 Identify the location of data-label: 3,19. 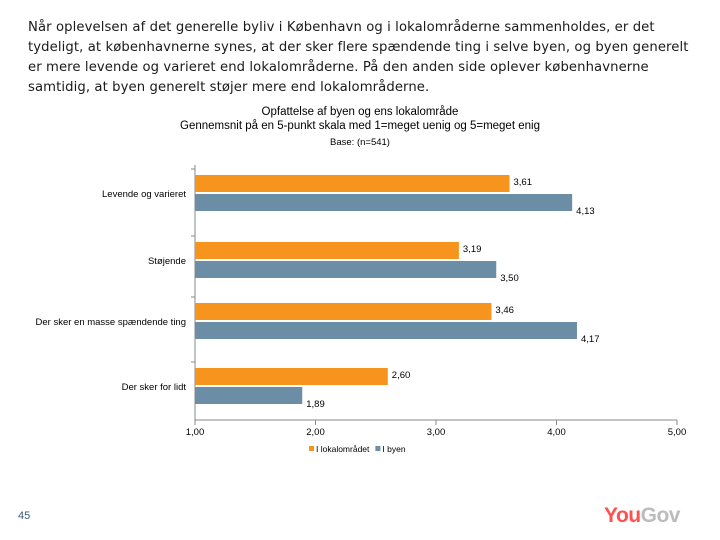
(472, 249).